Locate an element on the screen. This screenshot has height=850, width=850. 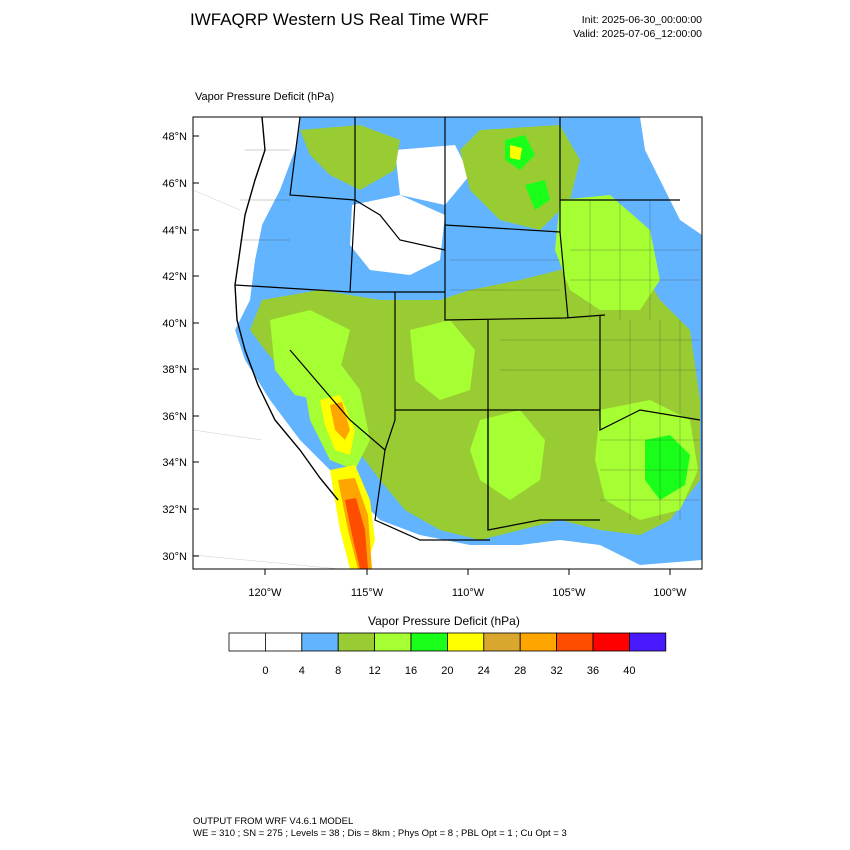
lat-ticks is located at coordinates (196, 346).